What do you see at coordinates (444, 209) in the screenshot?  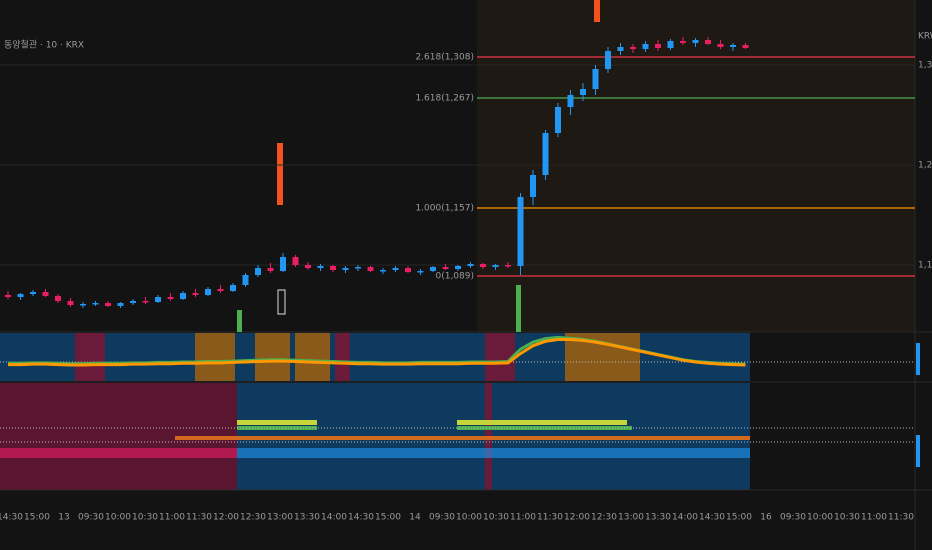 I see `fib-label: 1.000(1,157)` at bounding box center [444, 209].